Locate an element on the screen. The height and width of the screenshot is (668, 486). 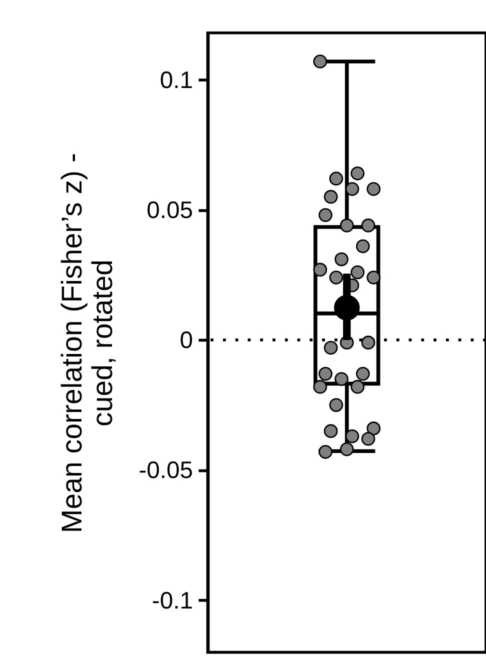
y-tick-label: 0 is located at coordinates (186, 340).